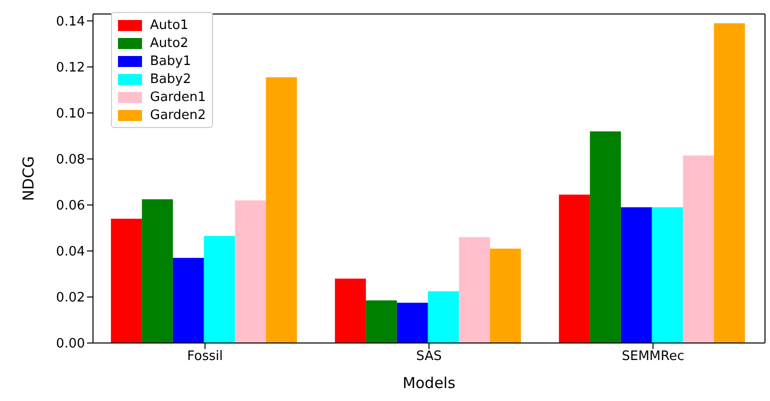  What do you see at coordinates (28, 178) in the screenshot?
I see `y-axis-title: NDCG` at bounding box center [28, 178].